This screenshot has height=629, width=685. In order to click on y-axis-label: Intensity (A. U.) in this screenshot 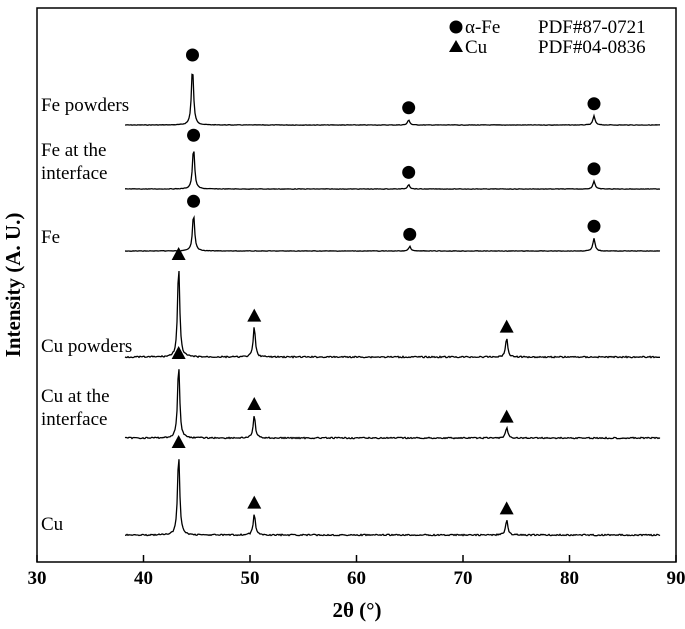, I will do `click(13, 285)`.